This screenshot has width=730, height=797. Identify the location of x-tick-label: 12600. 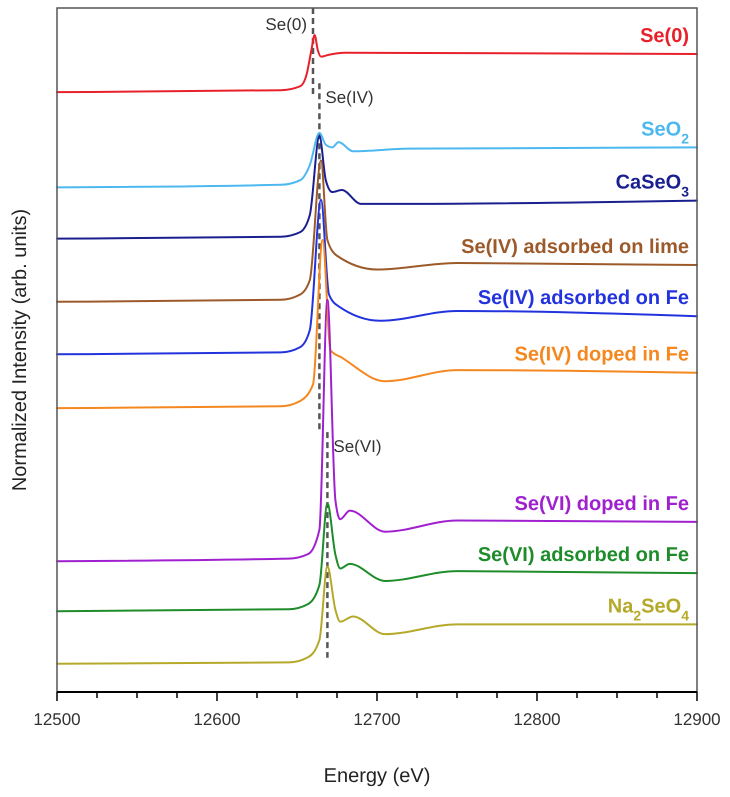
(217, 719).